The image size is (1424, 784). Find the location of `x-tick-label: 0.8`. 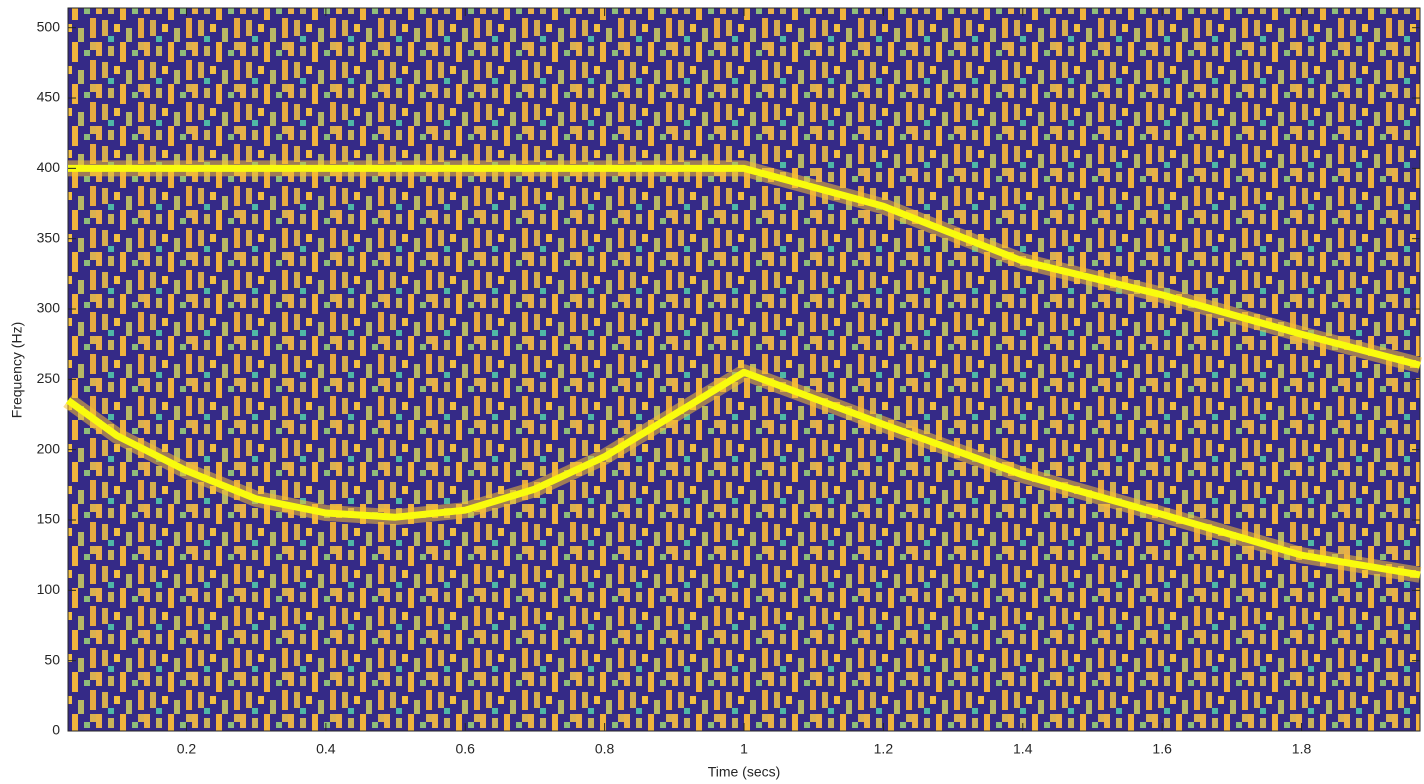

x-tick-label: 0.8 is located at coordinates (605, 749).